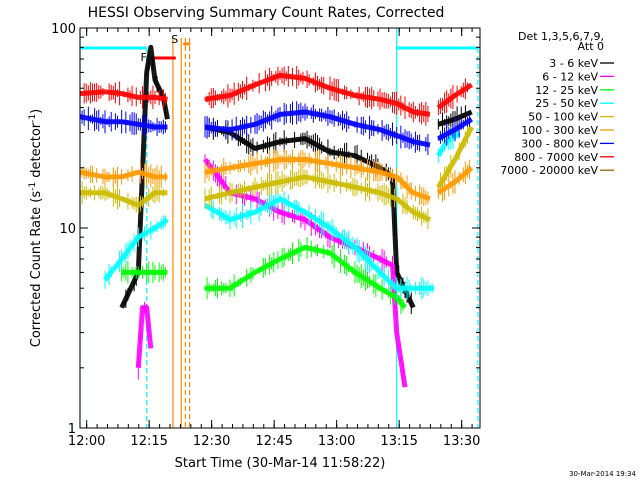 This screenshot has width=640, height=480. Describe the element at coordinates (591, 46) in the screenshot. I see `legend-header-2: Att 0` at that location.